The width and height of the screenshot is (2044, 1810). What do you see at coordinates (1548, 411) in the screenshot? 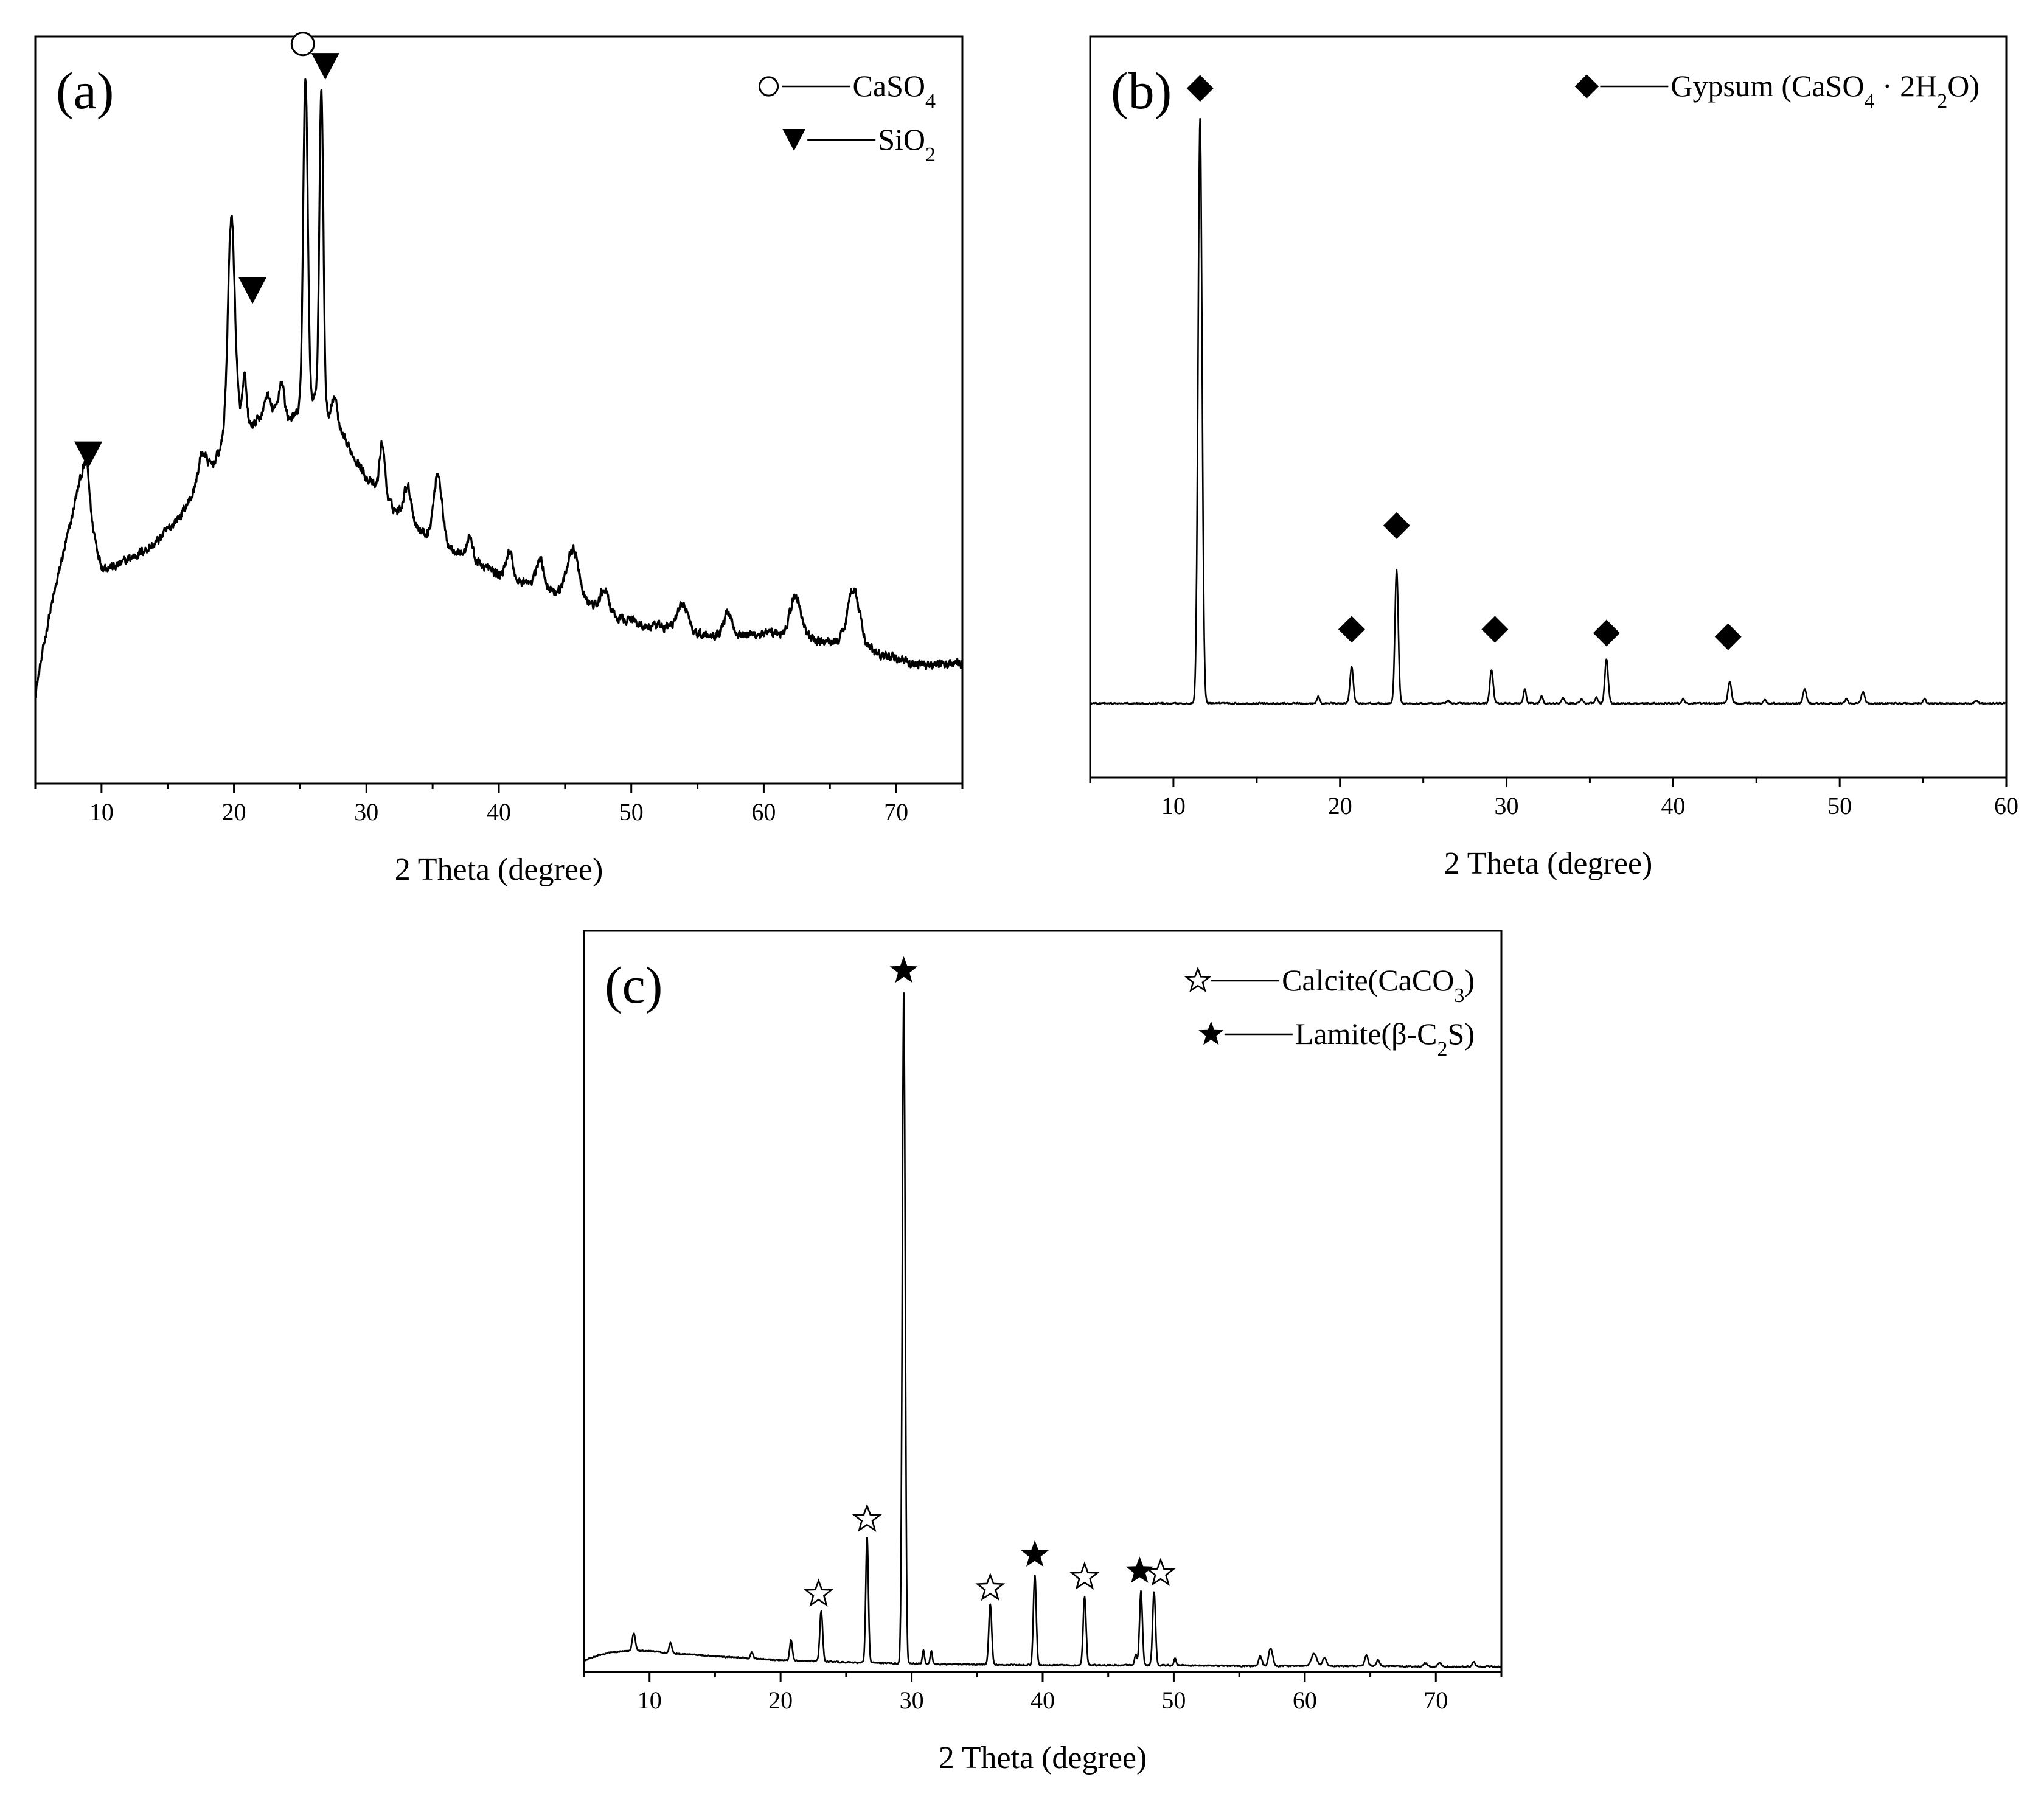
I see `xrd-pattern-line` at bounding box center [1548, 411].